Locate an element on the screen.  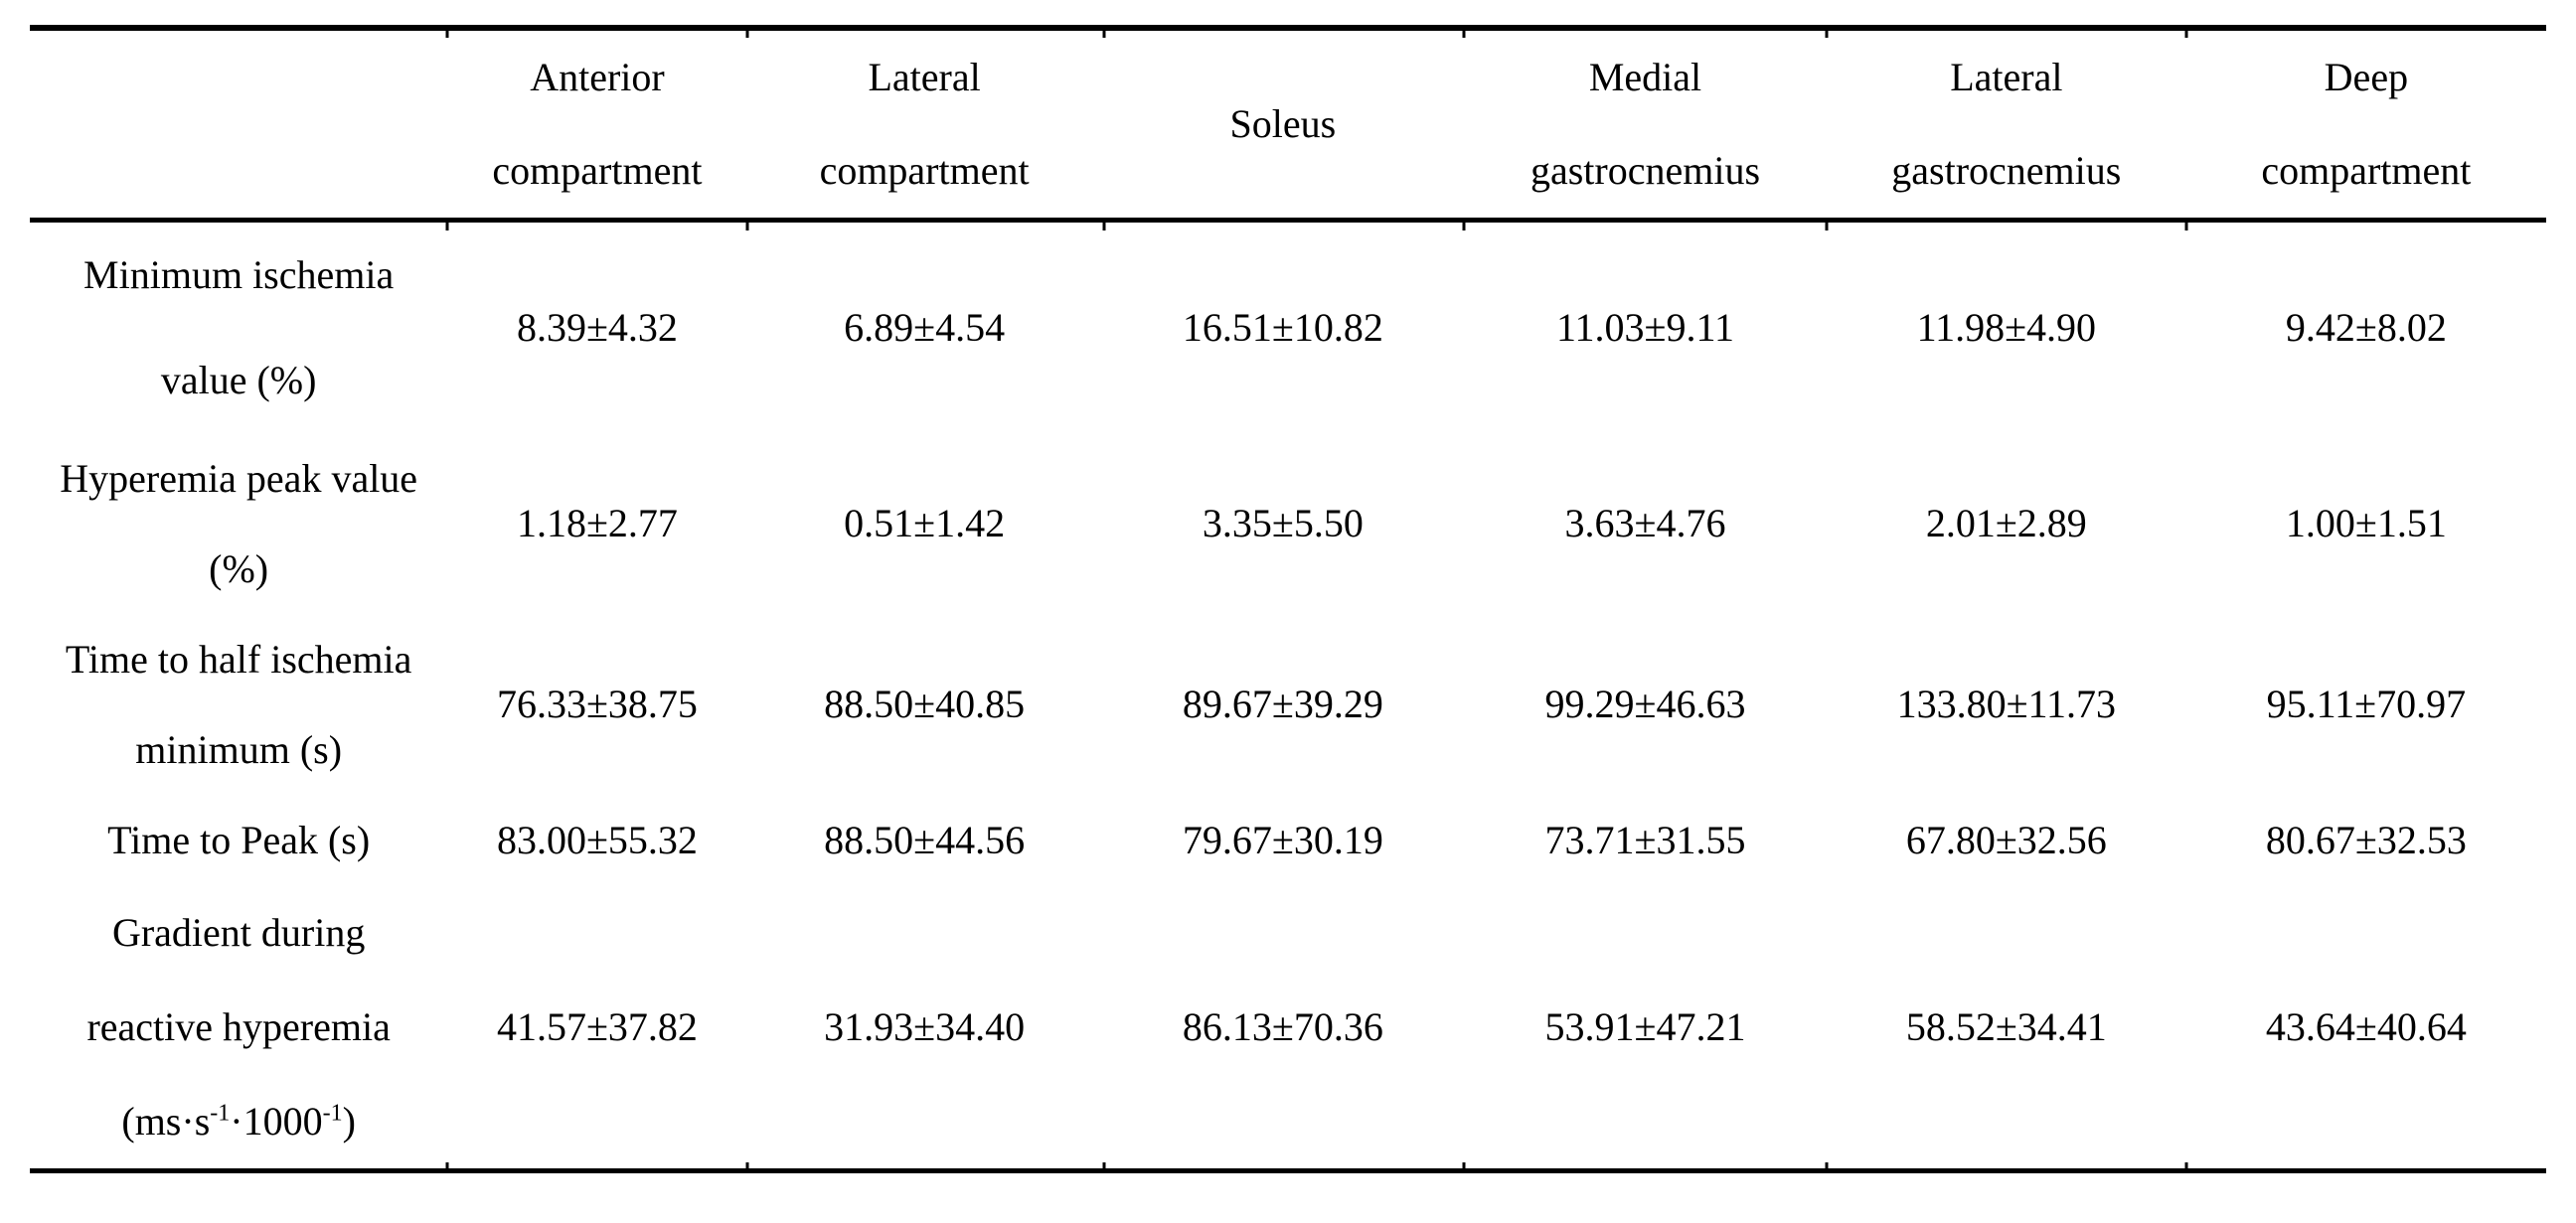
row-label-line: reactive hyperemia is located at coordinates (238, 1026).